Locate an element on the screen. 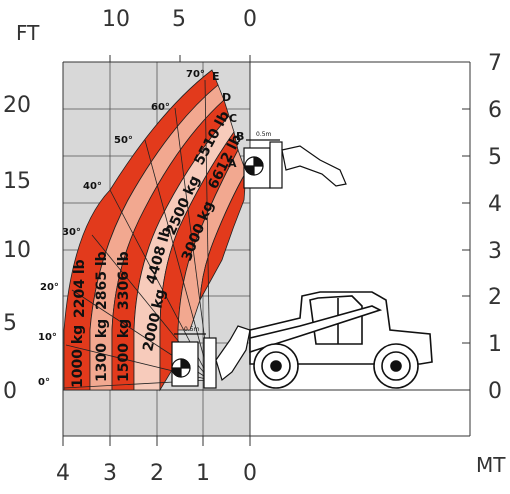 The width and height of the screenshot is (510, 494). zone-letter: C is located at coordinates (233, 118).